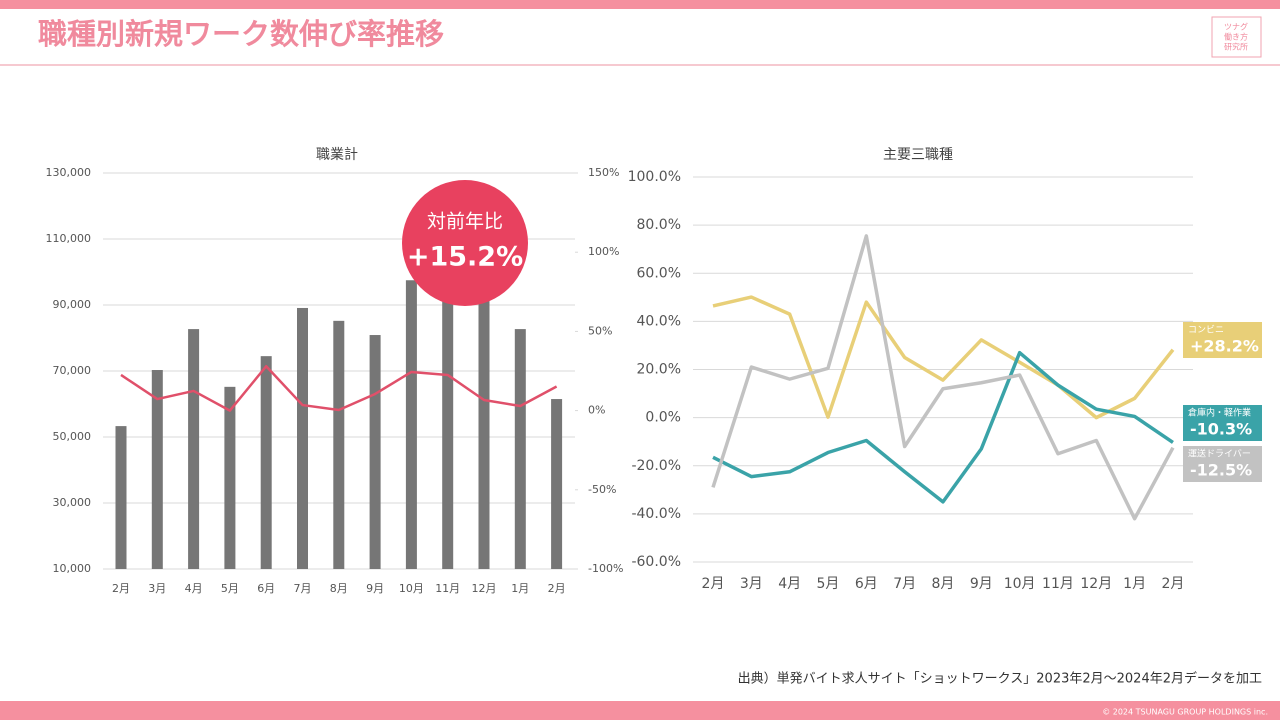 The image size is (1280, 720). I want to click on end-label-name: コンビニ, so click(1206, 330).